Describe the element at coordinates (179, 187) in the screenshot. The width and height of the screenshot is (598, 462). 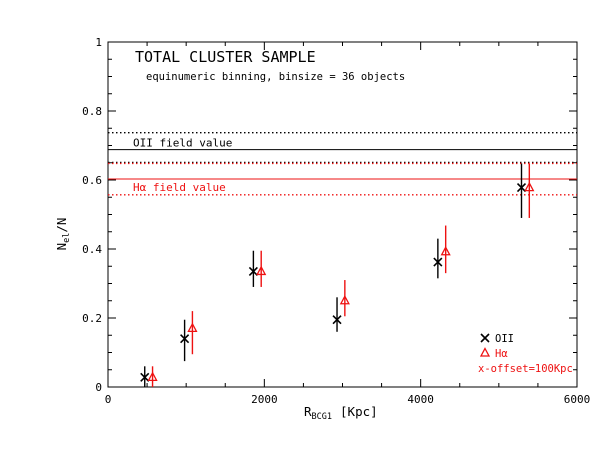
I see `reference-label: Hα field value` at that location.